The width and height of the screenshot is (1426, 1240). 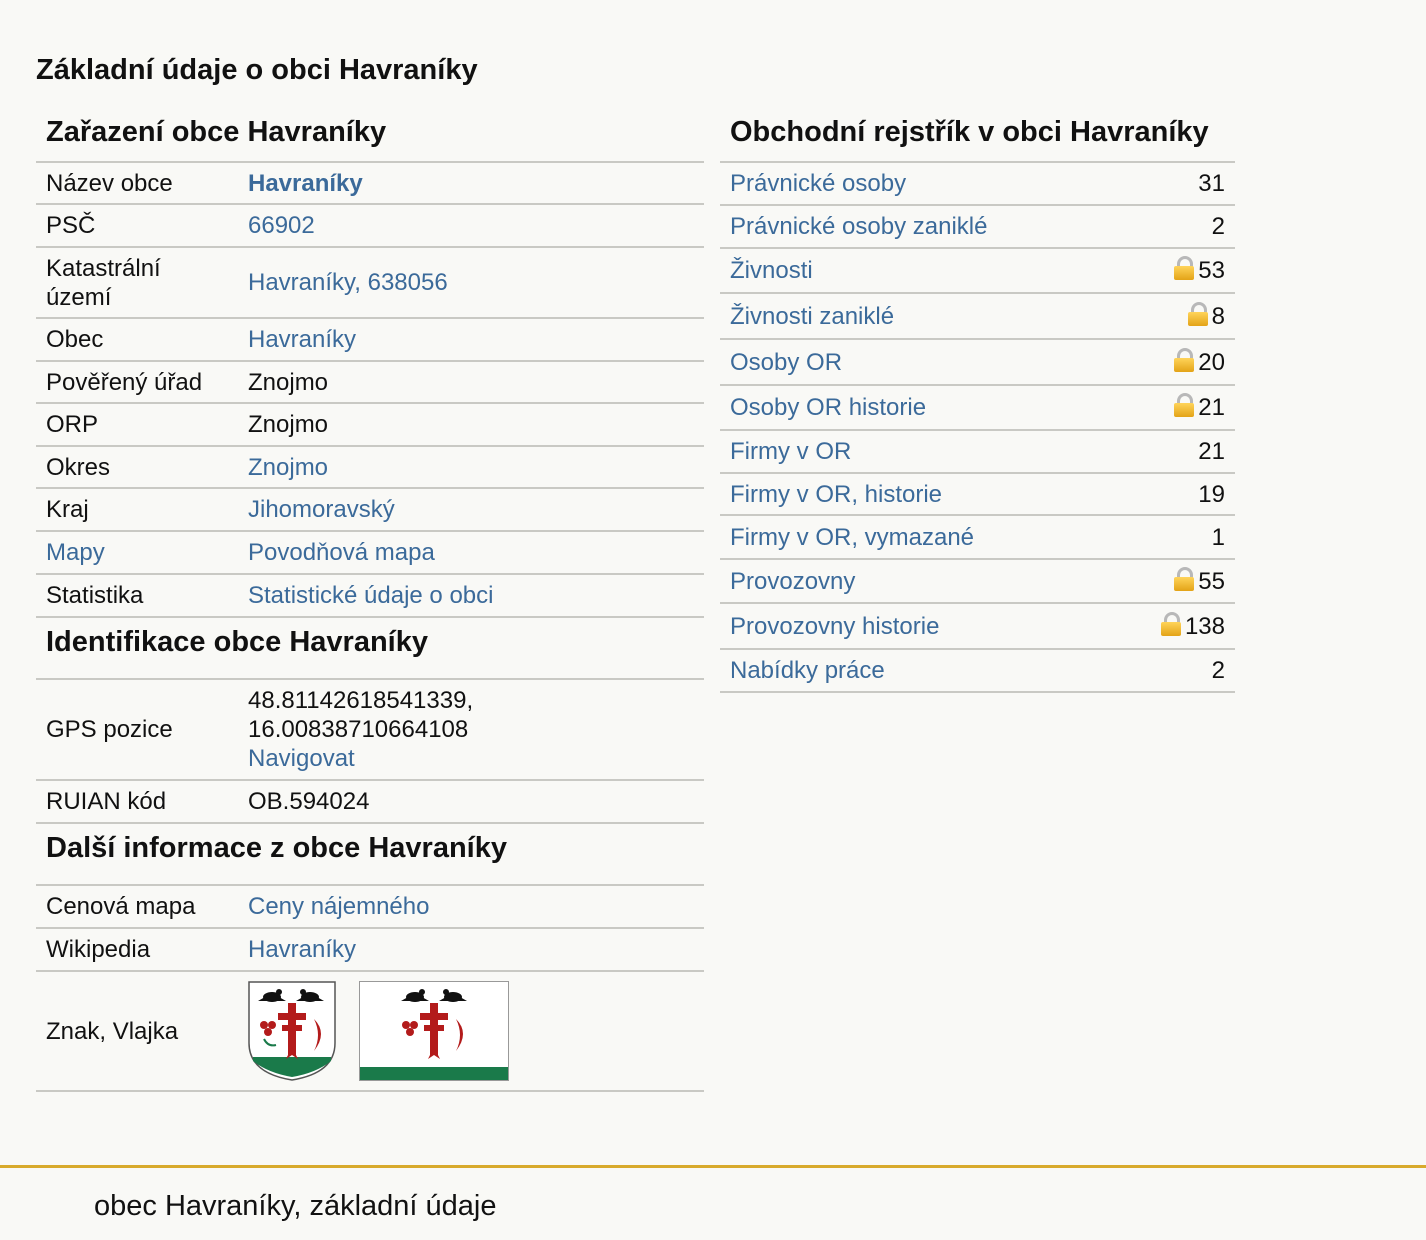 What do you see at coordinates (835, 626) in the screenshot?
I see `register-link: Provozovny historie` at bounding box center [835, 626].